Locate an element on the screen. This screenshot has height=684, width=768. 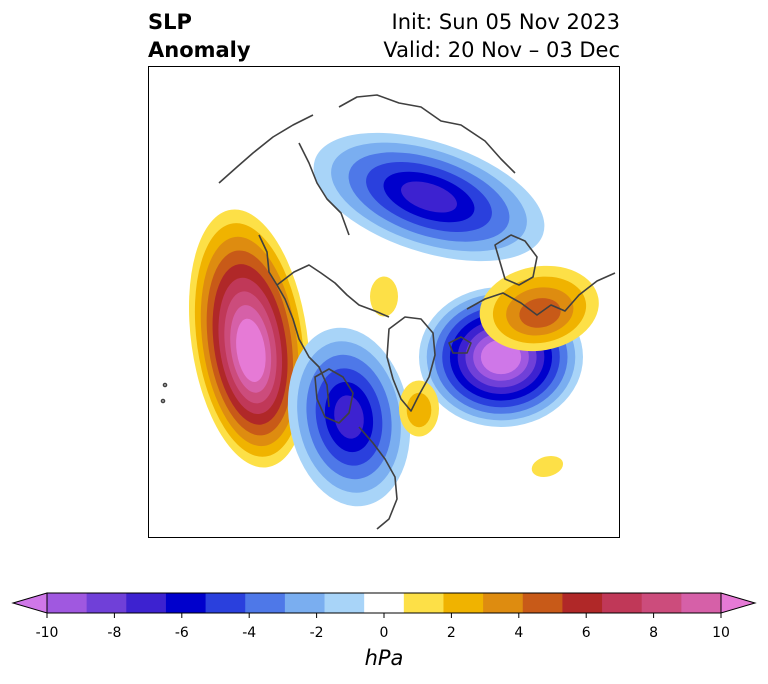
colorbar-max-outline is located at coordinates (738, 603).